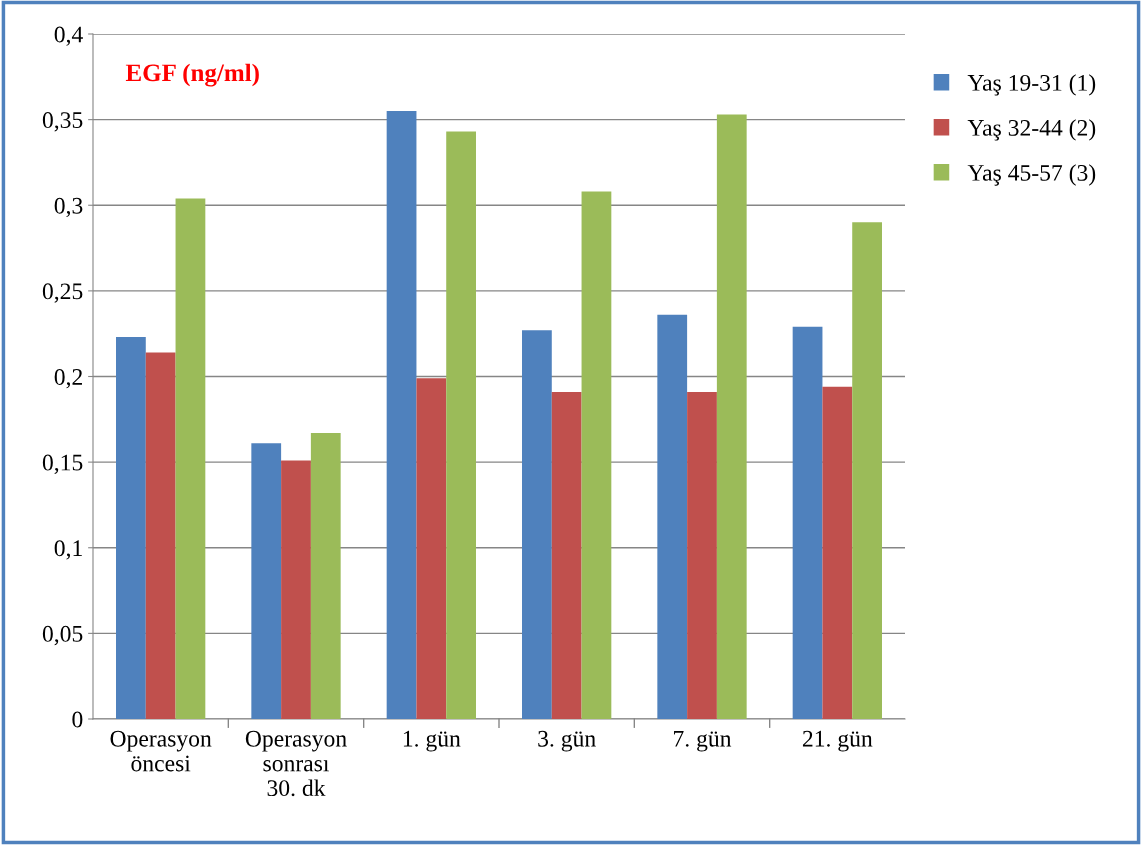 This screenshot has width=1142, height=845. Describe the element at coordinates (1031, 130) in the screenshot. I see `legend-label: Yaş 32-44 (2)` at that location.